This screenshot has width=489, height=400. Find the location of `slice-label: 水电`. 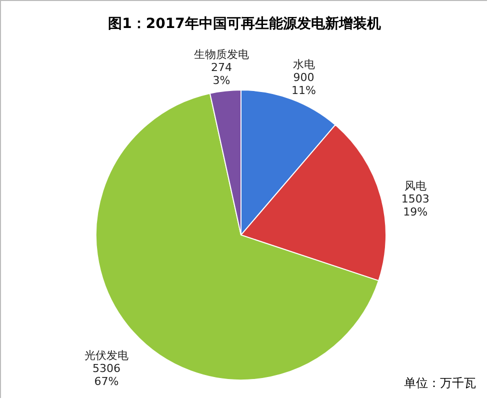

slice-label: 水电 is located at coordinates (303, 65).